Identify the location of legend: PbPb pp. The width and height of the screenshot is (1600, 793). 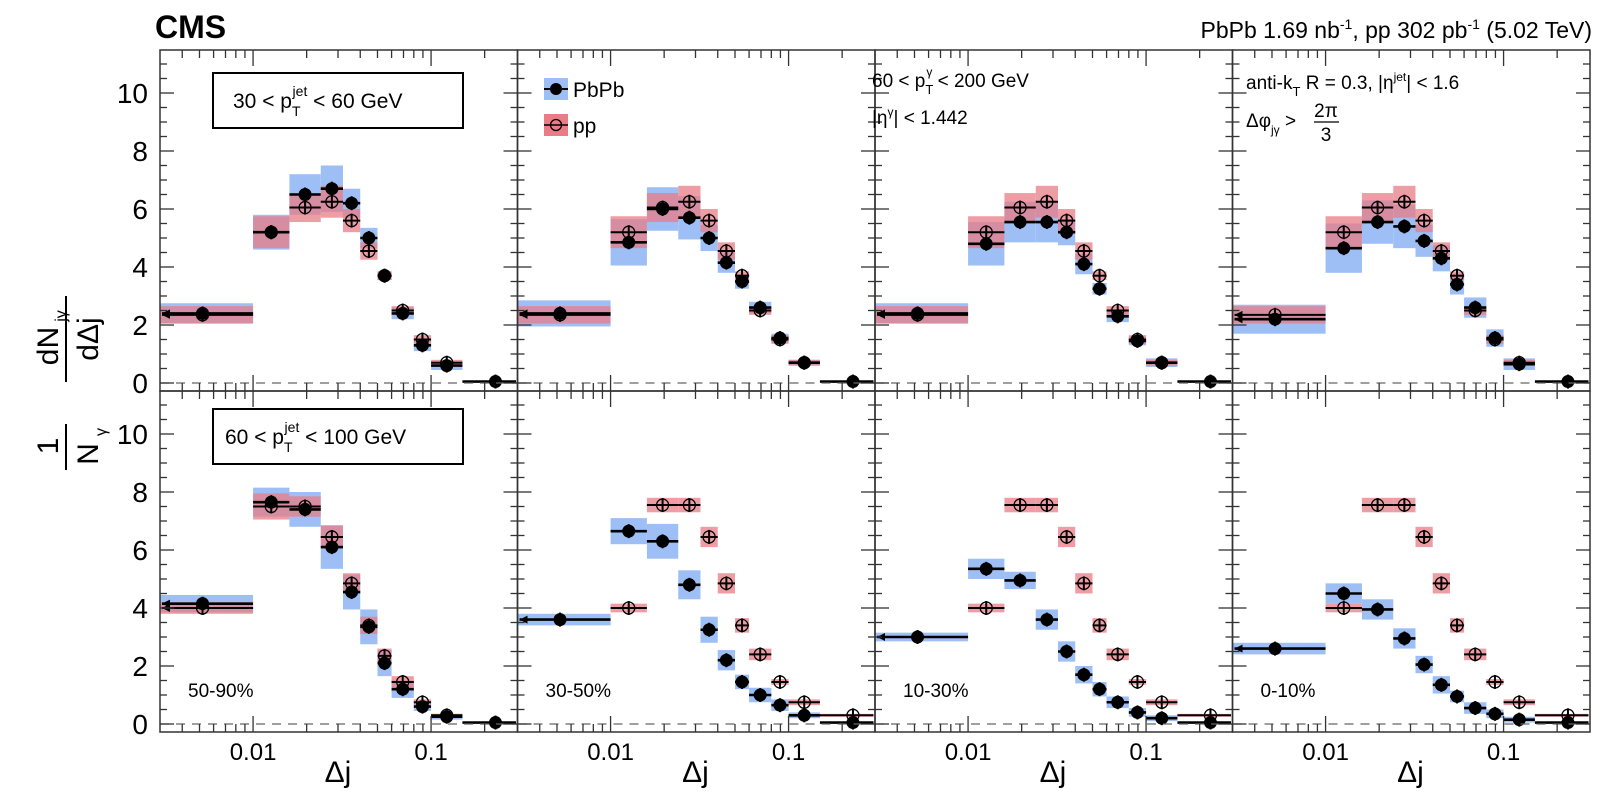
(584, 108).